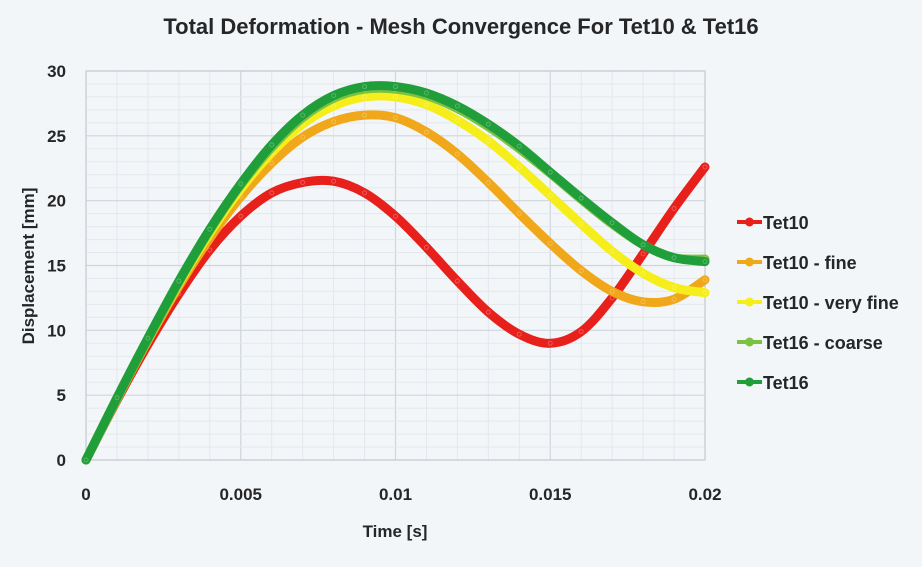 The image size is (922, 567). I want to click on legend-label: Tet10, so click(786, 223).